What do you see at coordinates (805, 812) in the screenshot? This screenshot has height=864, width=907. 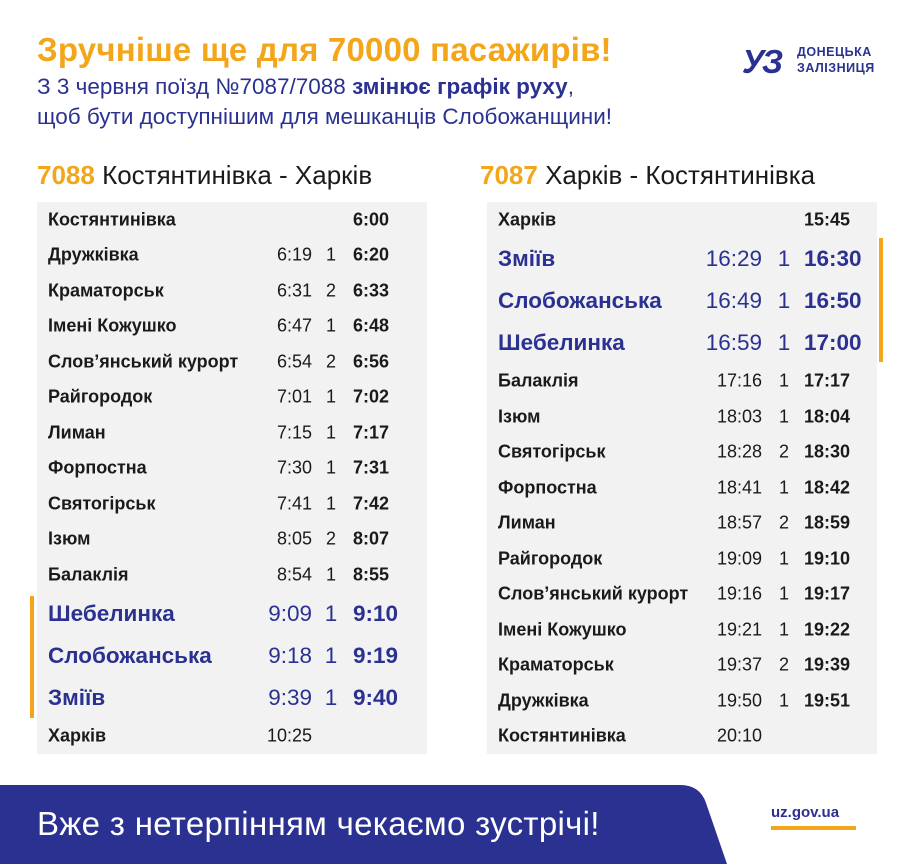 I see `site-link: uz.gov.ua` at bounding box center [805, 812].